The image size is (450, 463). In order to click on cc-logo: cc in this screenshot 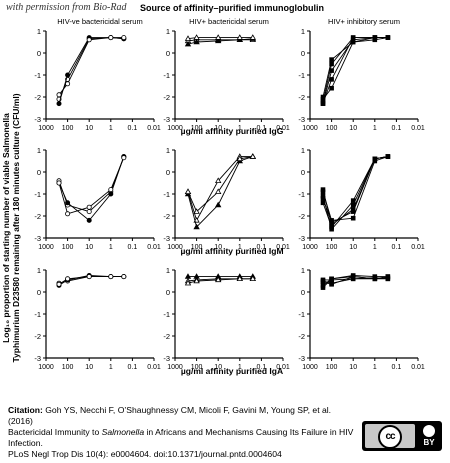, I will do `click(390, 436)`.